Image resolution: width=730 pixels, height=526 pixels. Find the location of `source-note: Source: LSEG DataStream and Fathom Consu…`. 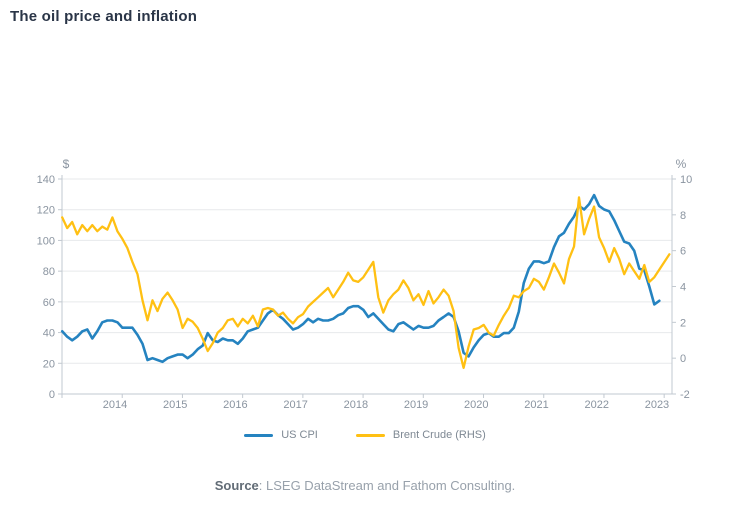

source-note: Source: LSEG DataStream and Fathom Consu… is located at coordinates (365, 485).